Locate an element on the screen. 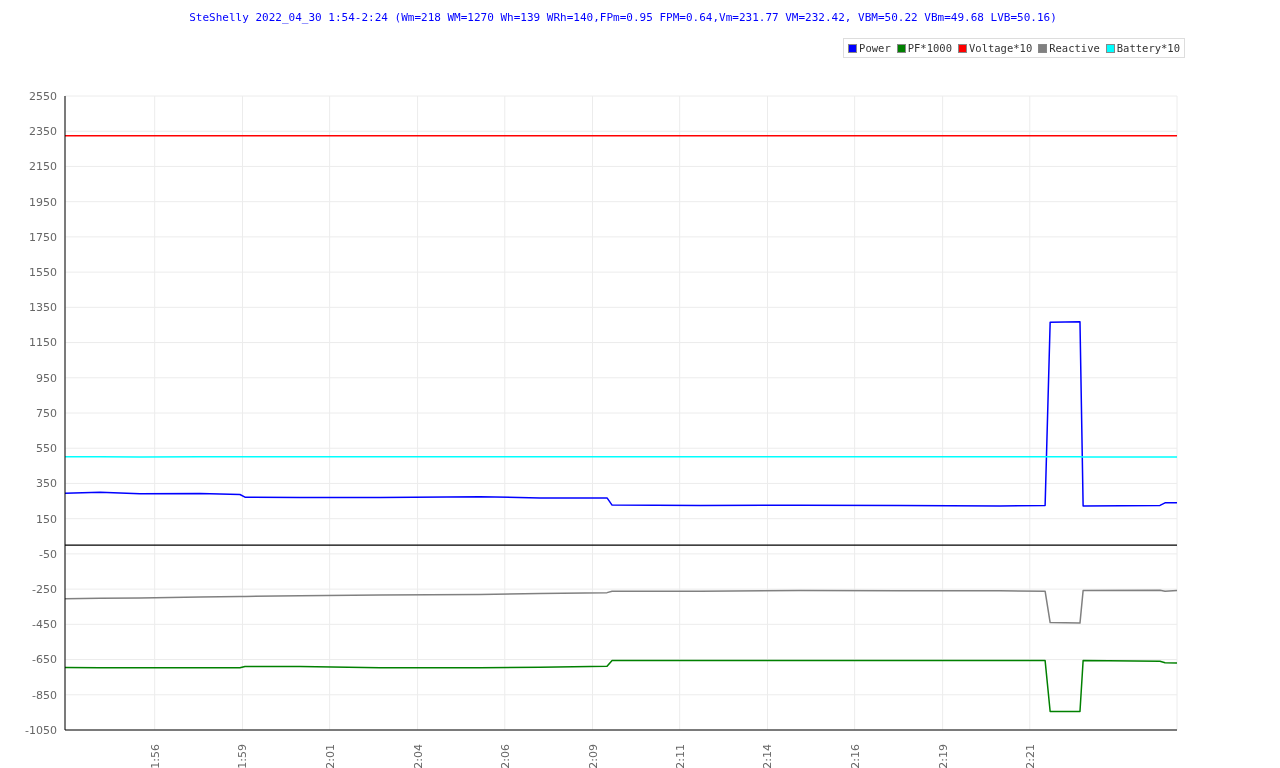 This screenshot has height=768, width=1280. x-tick-label: 2:06 is located at coordinates (505, 756).